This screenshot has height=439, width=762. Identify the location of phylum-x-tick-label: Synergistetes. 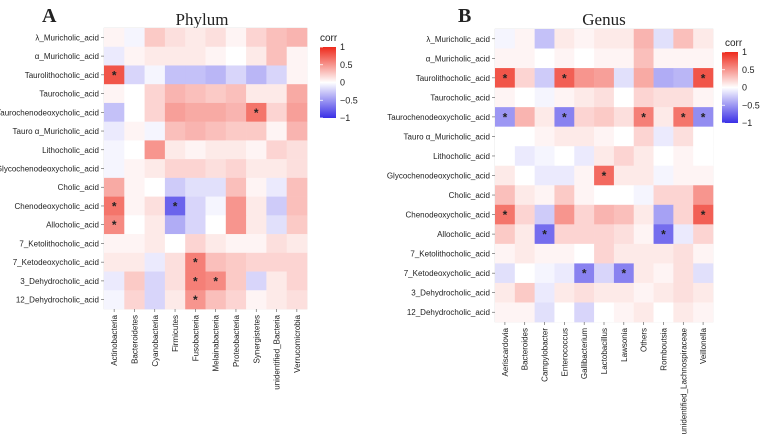
(256, 339).